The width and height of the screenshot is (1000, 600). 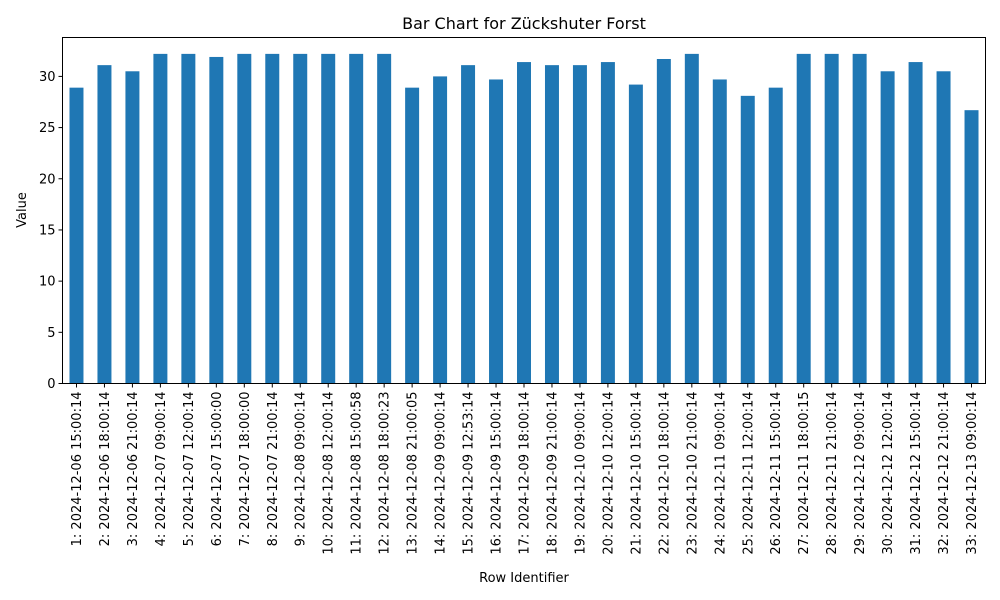 I want to click on x-tick-label: 10: 2024-12-08 12:00:14, so click(x=329, y=473).